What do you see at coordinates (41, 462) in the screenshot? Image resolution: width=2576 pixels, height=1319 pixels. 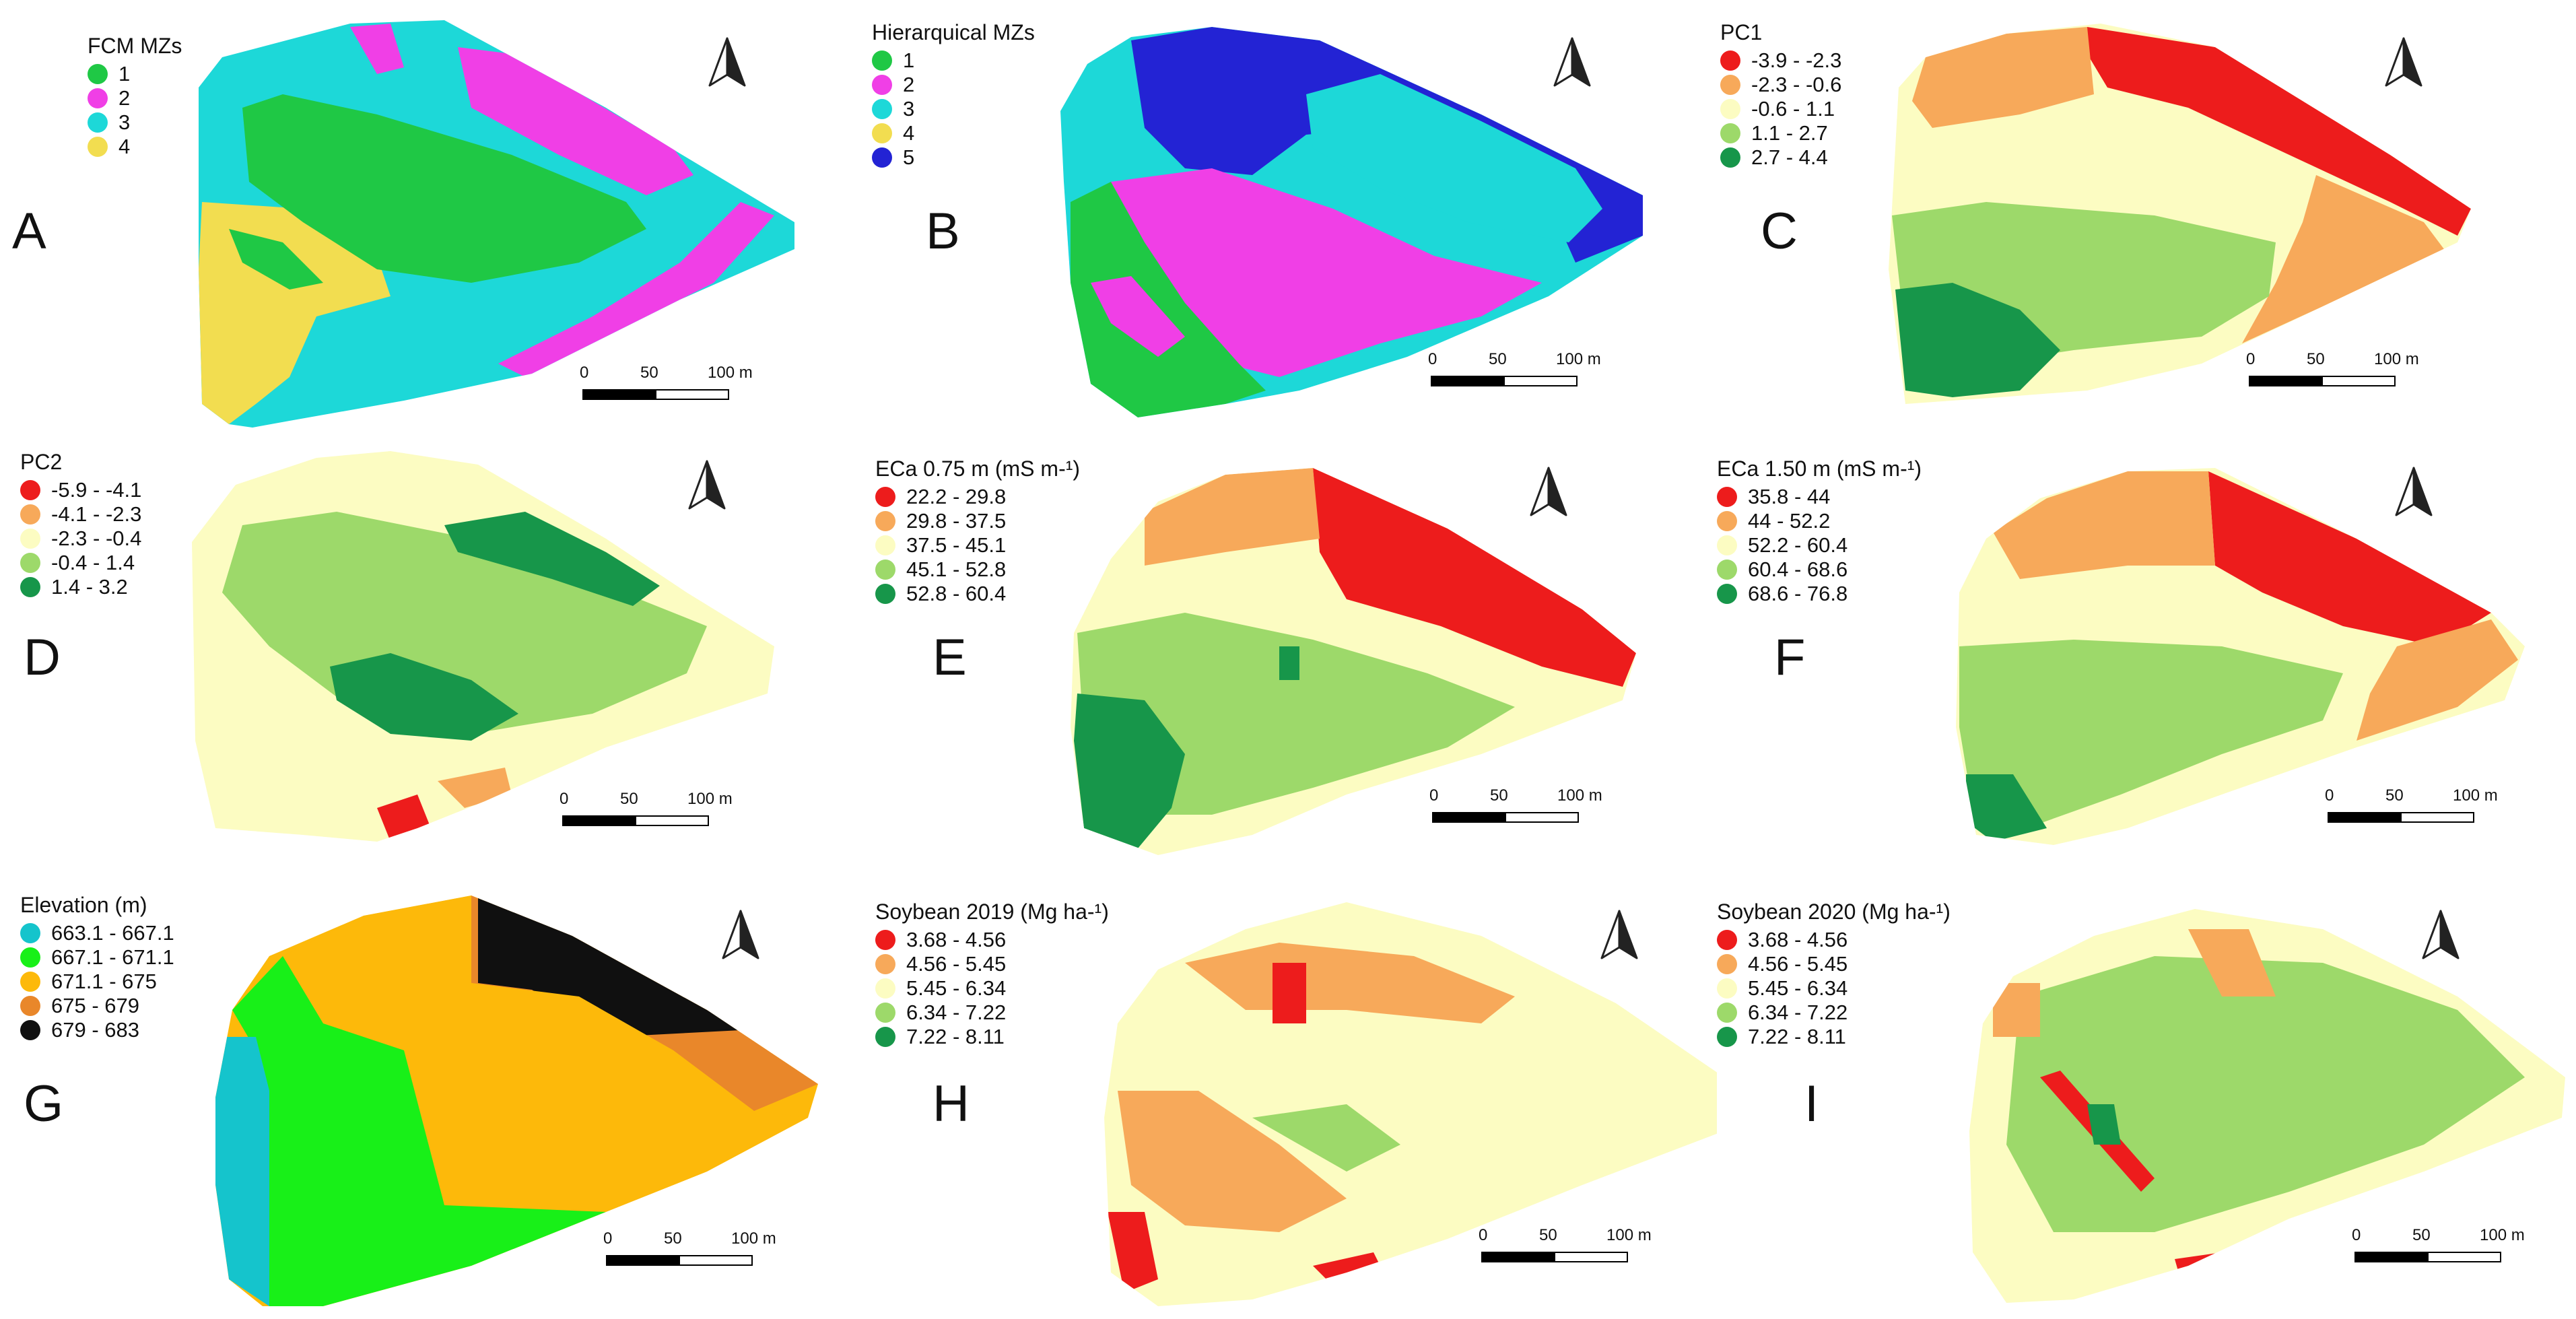 I see `legend-title: PC2` at bounding box center [41, 462].